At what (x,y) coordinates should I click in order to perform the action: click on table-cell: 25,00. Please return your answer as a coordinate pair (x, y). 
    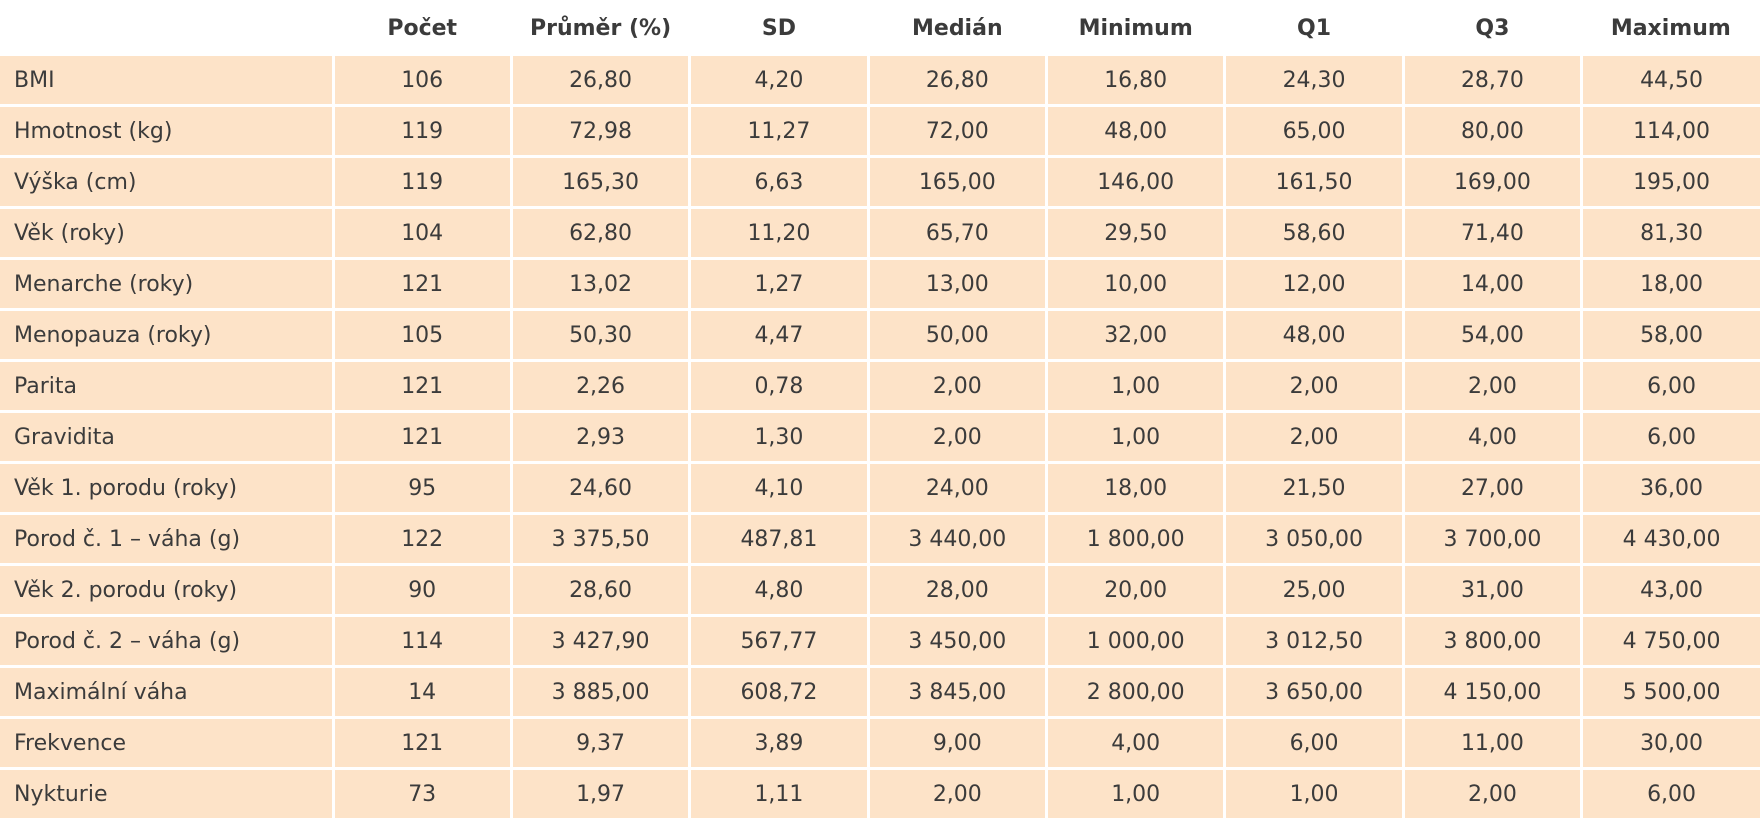
    Looking at the image, I should click on (1314, 590).